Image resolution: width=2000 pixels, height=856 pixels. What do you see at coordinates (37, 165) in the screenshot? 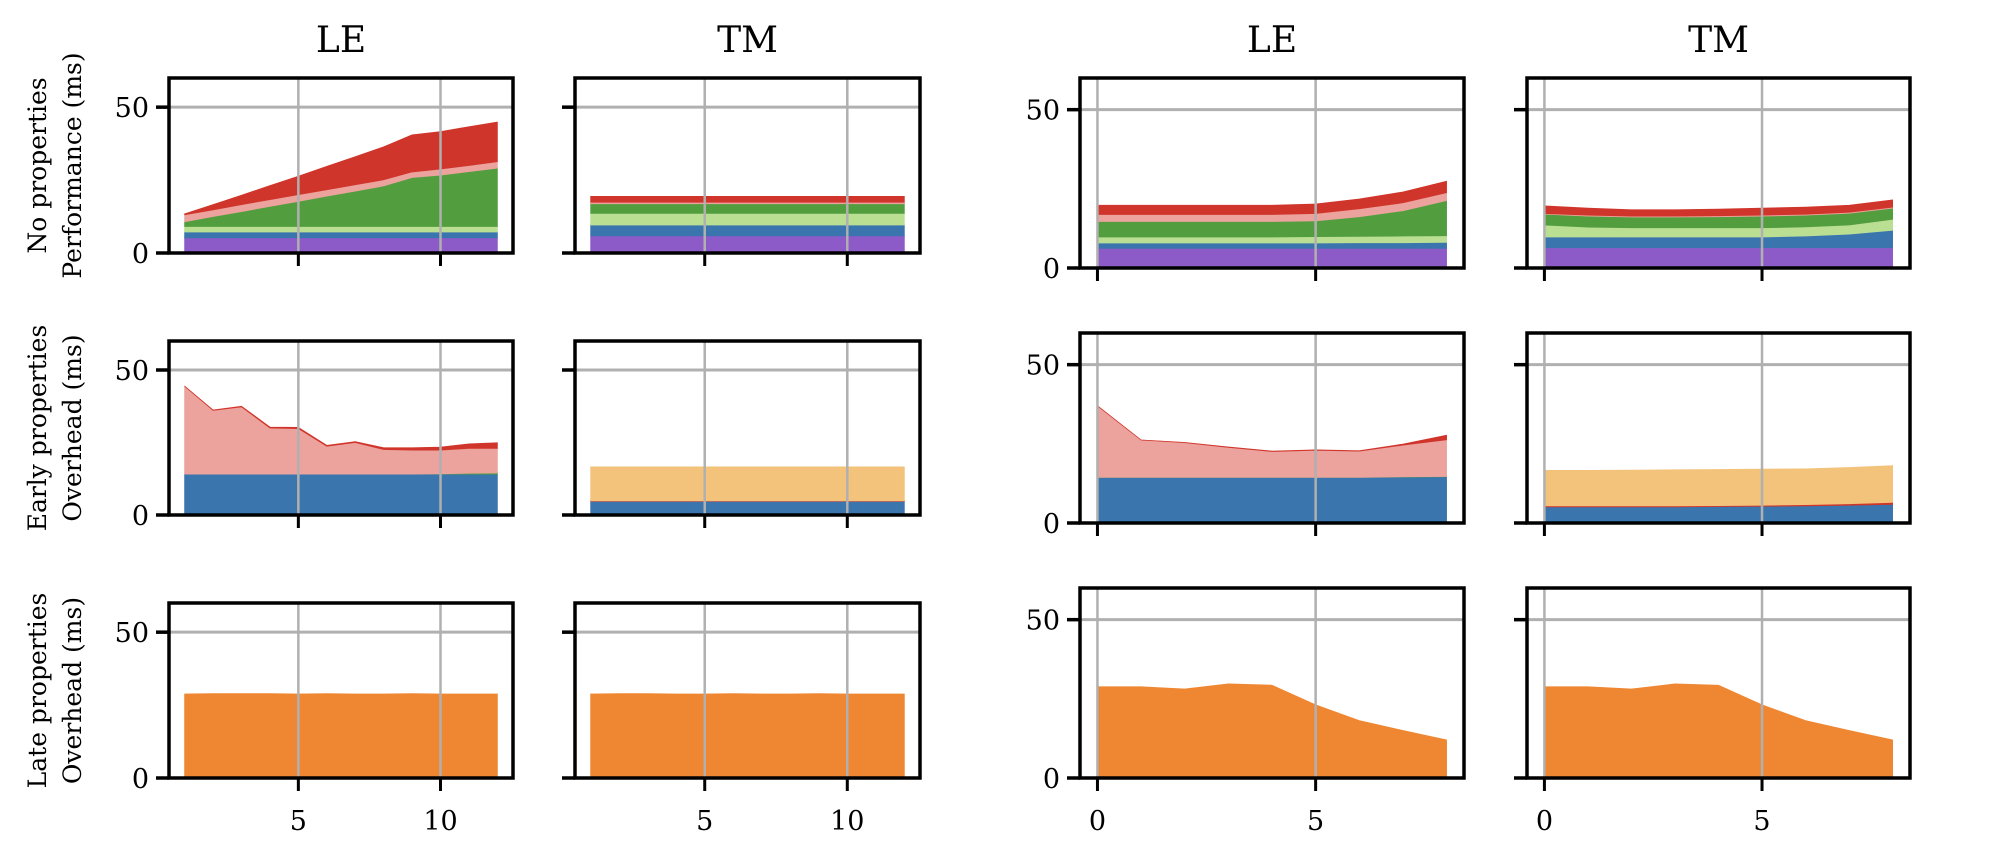
I see `row-label-line: No properties` at bounding box center [37, 165].